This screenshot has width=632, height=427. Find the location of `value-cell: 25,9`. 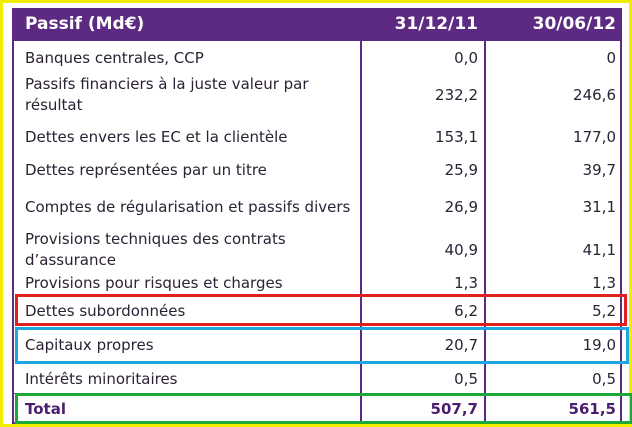

value-cell: 25,9 is located at coordinates (461, 169).